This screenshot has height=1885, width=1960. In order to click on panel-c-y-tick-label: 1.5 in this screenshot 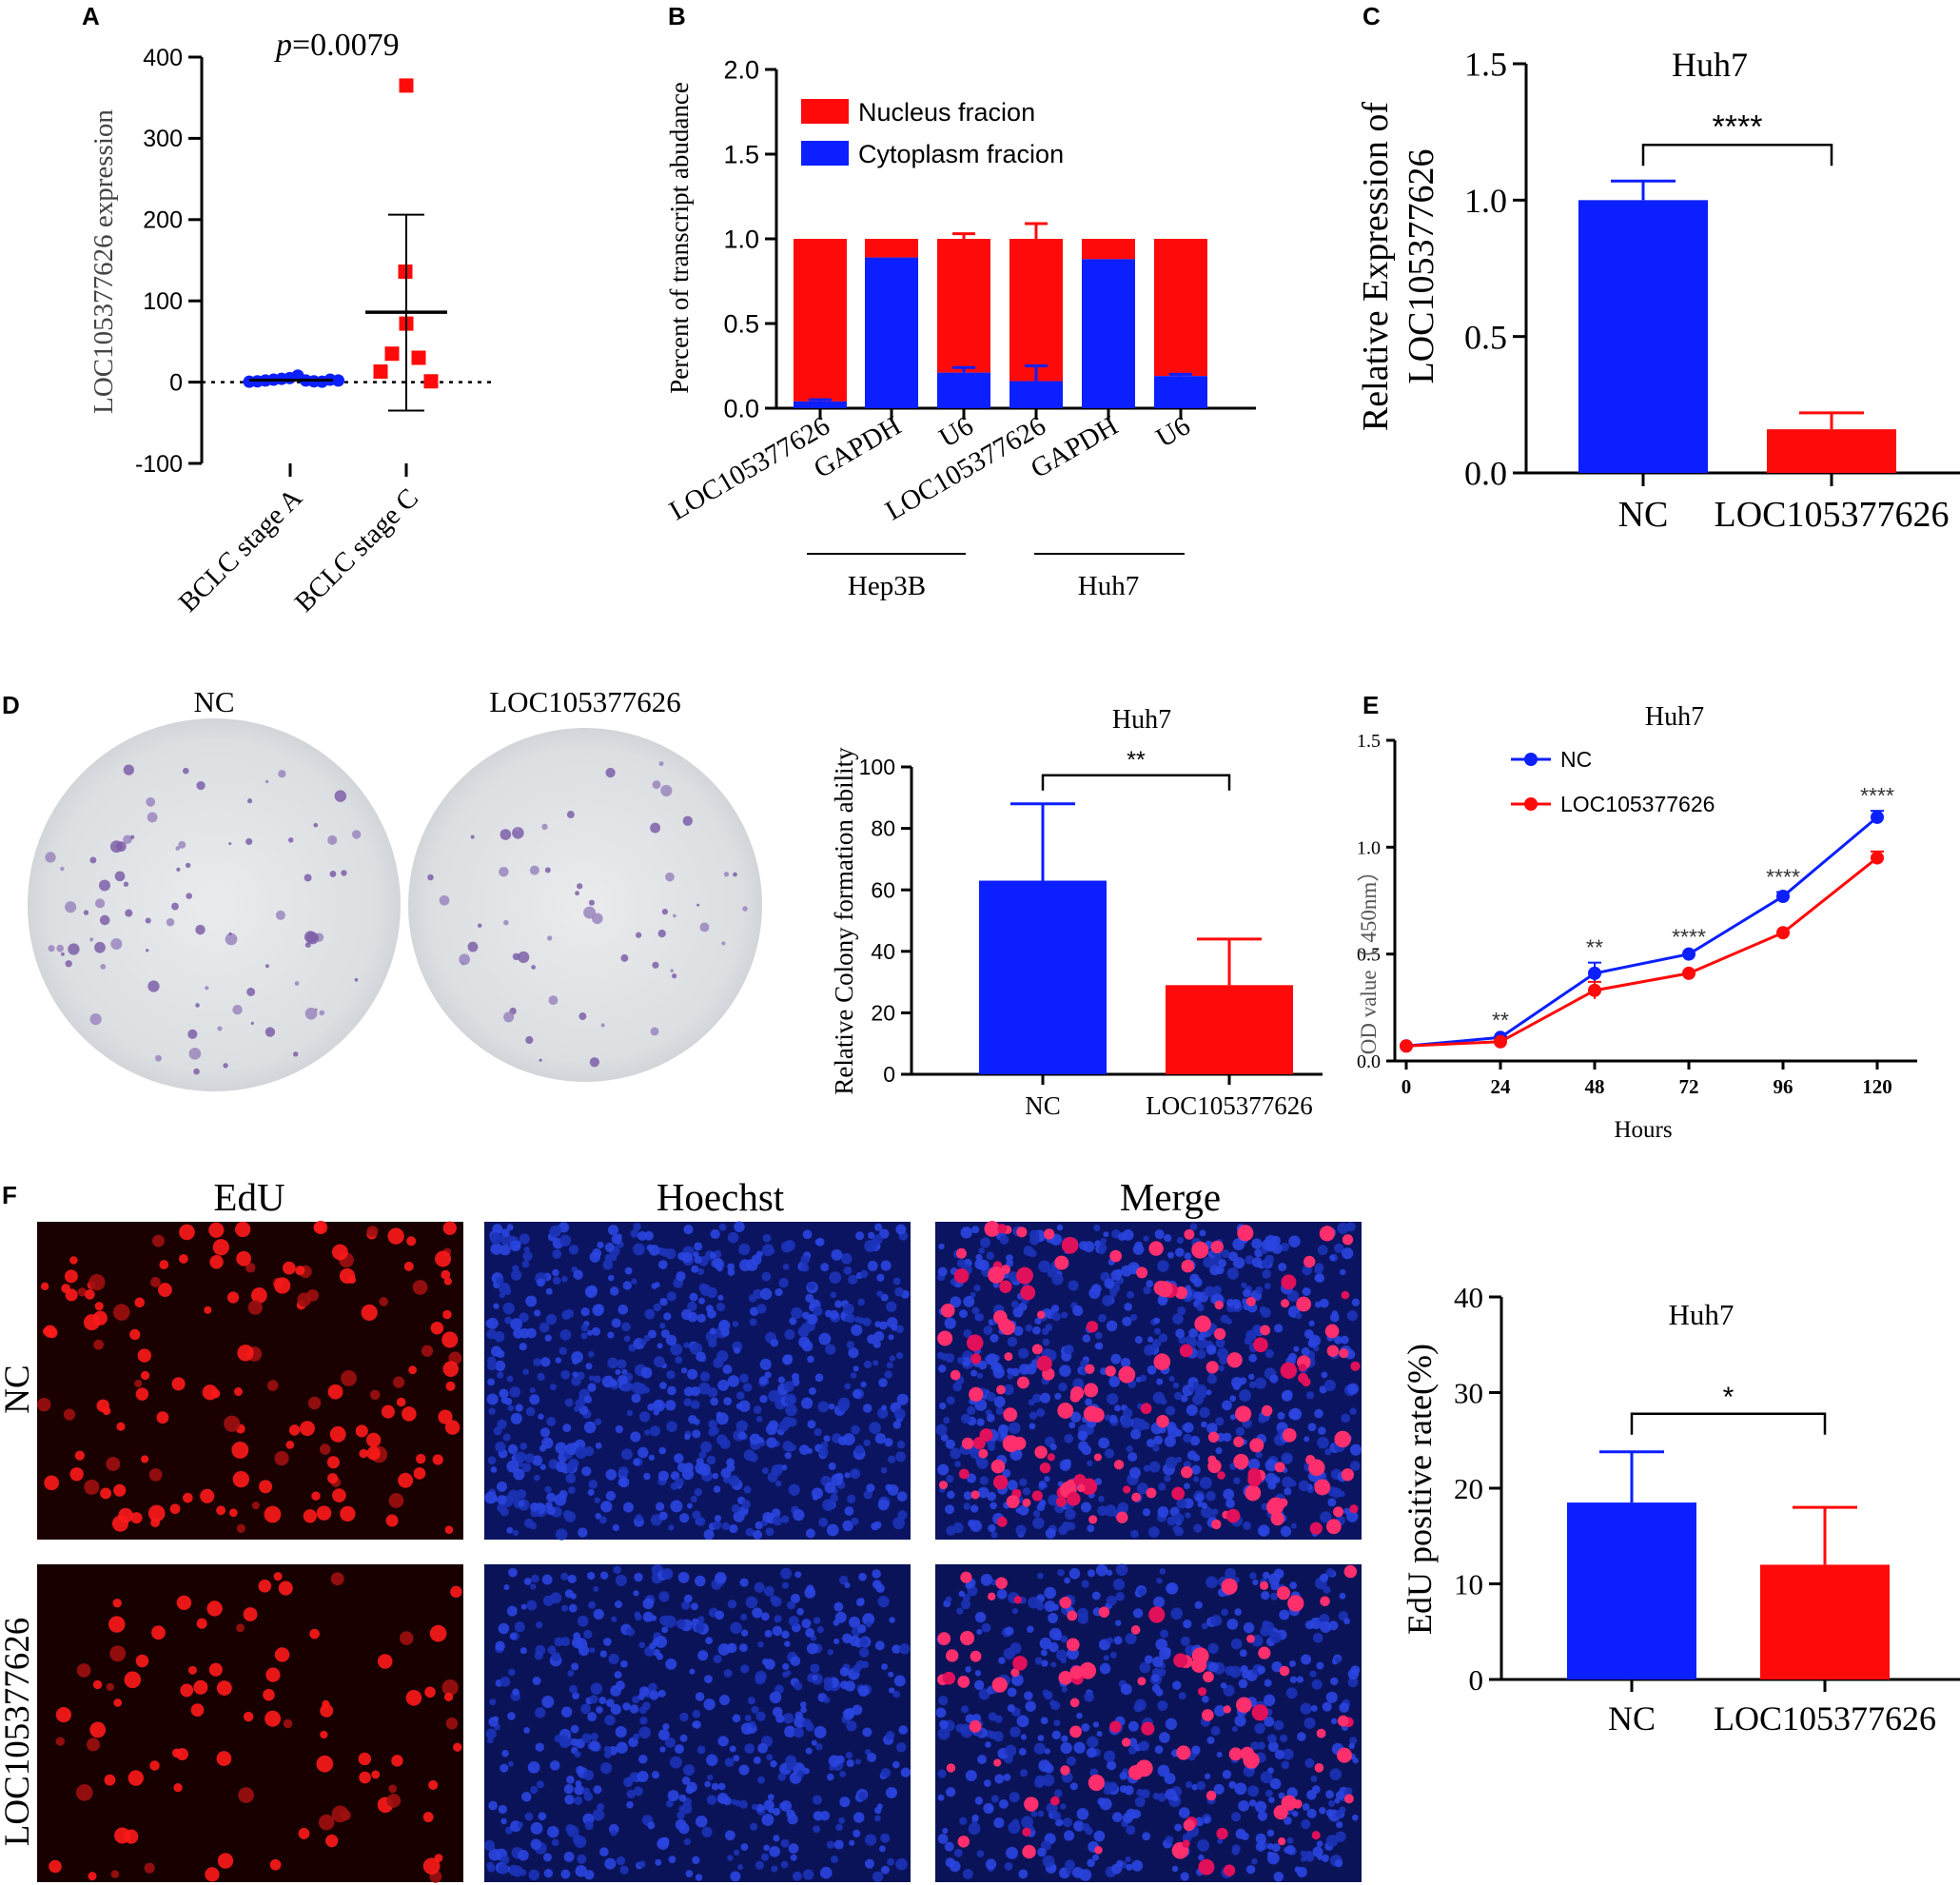, I will do `click(1485, 65)`.